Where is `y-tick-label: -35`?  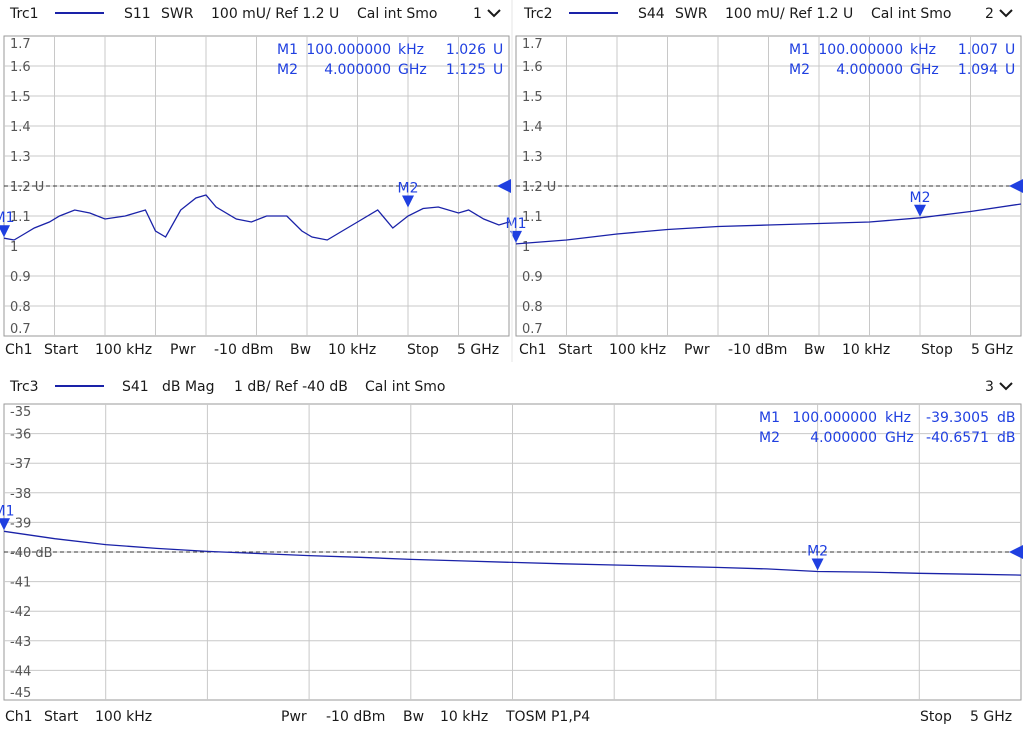
y-tick-label: -35 is located at coordinates (20, 412).